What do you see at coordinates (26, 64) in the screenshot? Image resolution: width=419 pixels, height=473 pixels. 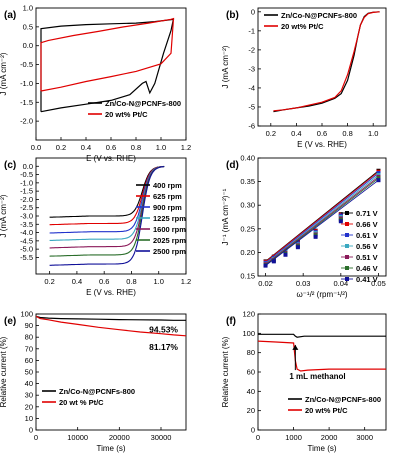 I see `y-tick-label: -0.5` at bounding box center [26, 64].